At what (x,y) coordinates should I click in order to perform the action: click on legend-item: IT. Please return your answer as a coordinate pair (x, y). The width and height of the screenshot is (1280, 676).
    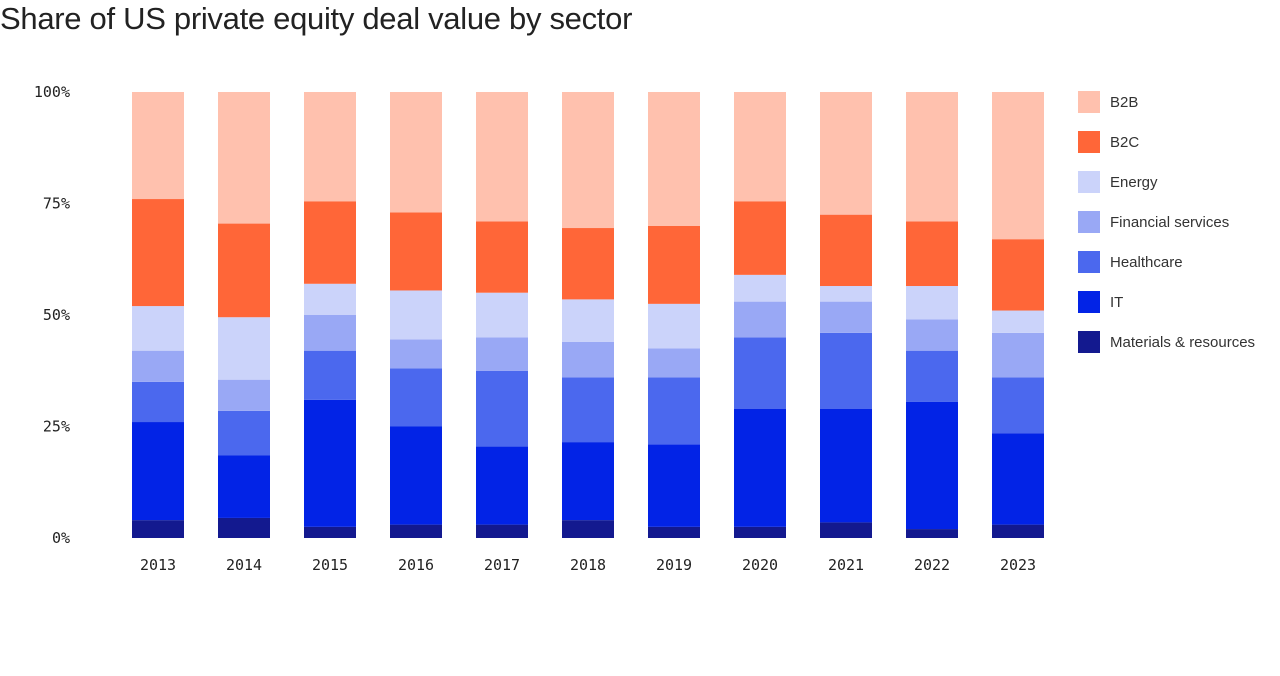
    Looking at the image, I should click on (1166, 302).